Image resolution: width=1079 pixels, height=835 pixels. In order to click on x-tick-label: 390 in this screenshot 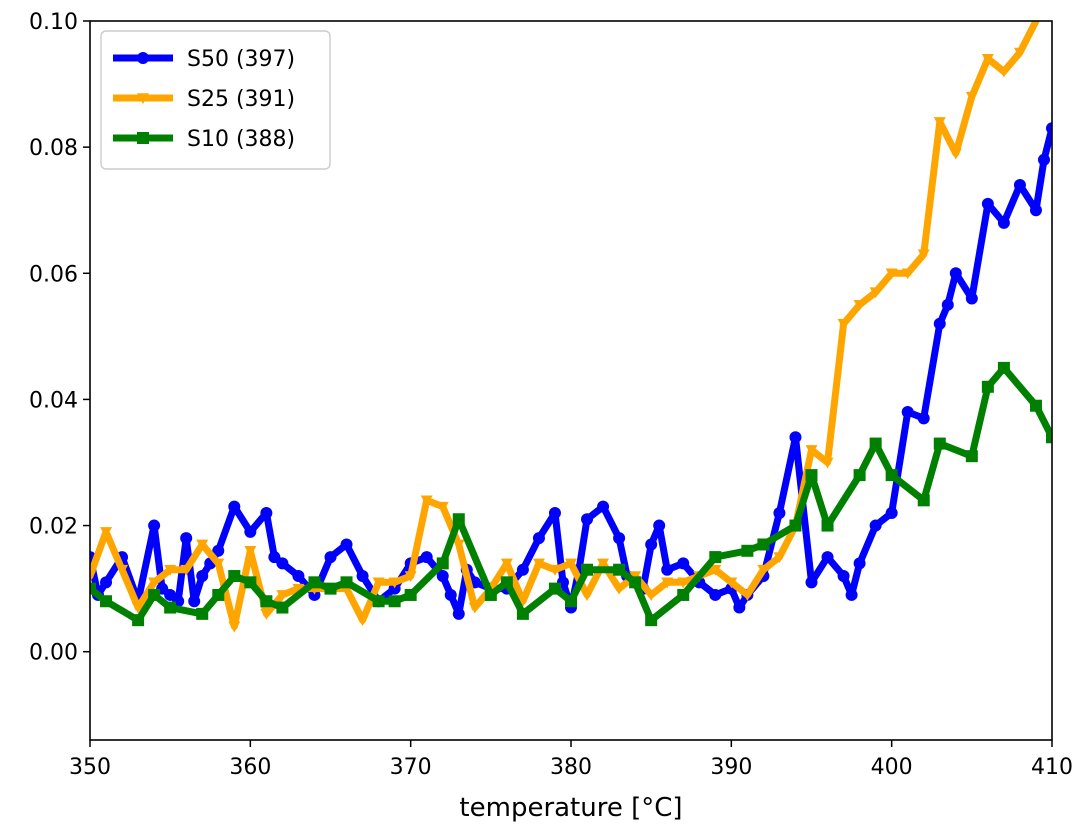, I will do `click(731, 767)`.